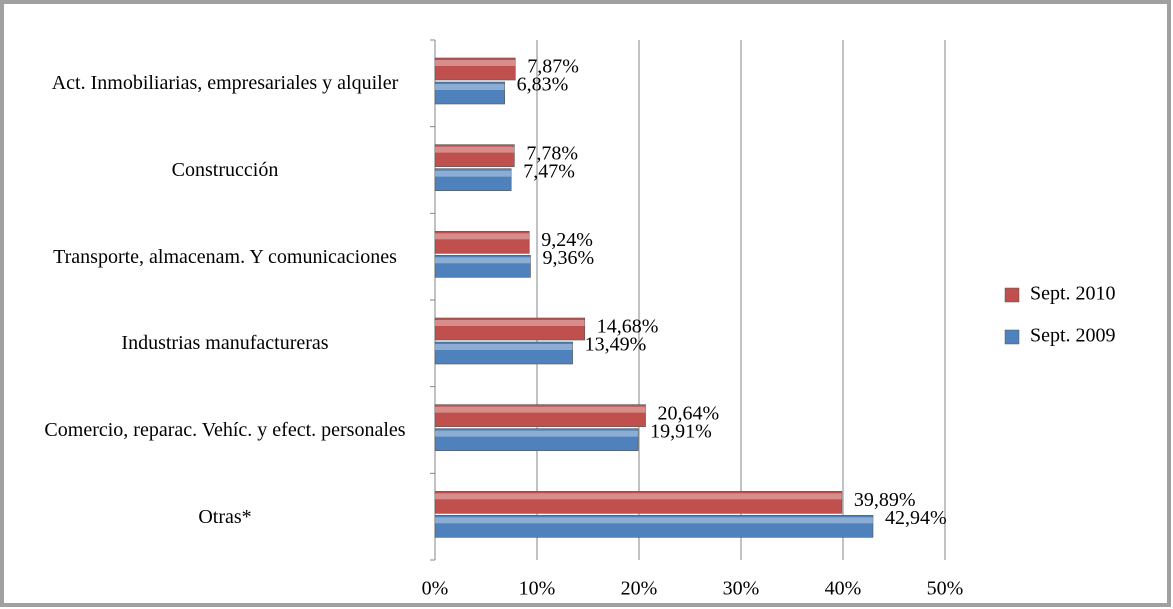 This screenshot has width=1173, height=609. Describe the element at coordinates (568, 258) in the screenshot. I see `data-label: 9,36%` at that location.